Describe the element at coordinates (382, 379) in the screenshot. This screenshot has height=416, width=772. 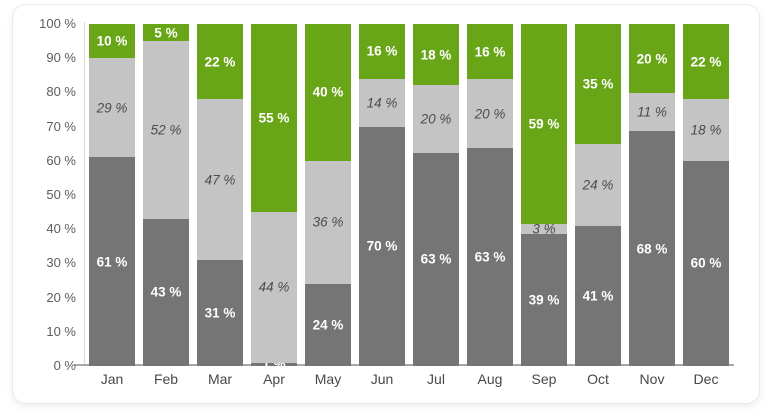
I see `month-label-jun: Jun` at that location.